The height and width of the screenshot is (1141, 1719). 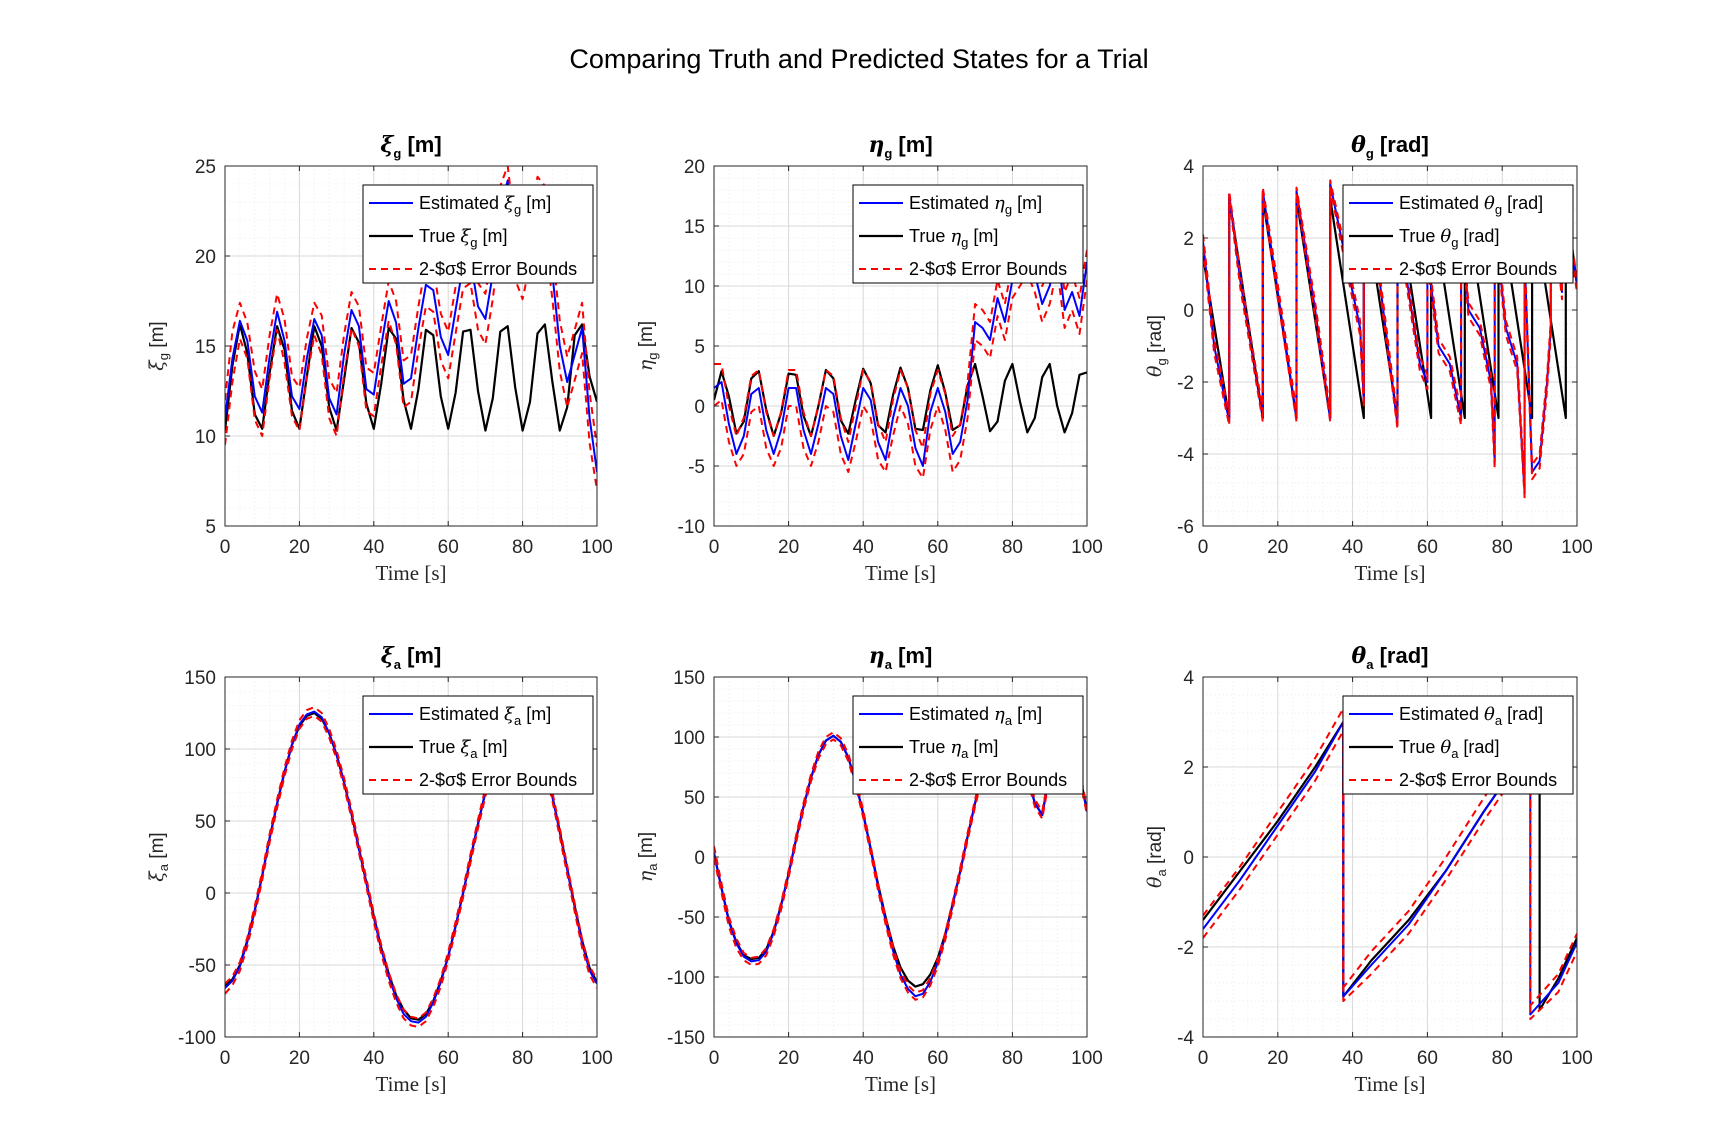 What do you see at coordinates (200, 750) in the screenshot?
I see `y-tick-label: 100` at bounding box center [200, 750].